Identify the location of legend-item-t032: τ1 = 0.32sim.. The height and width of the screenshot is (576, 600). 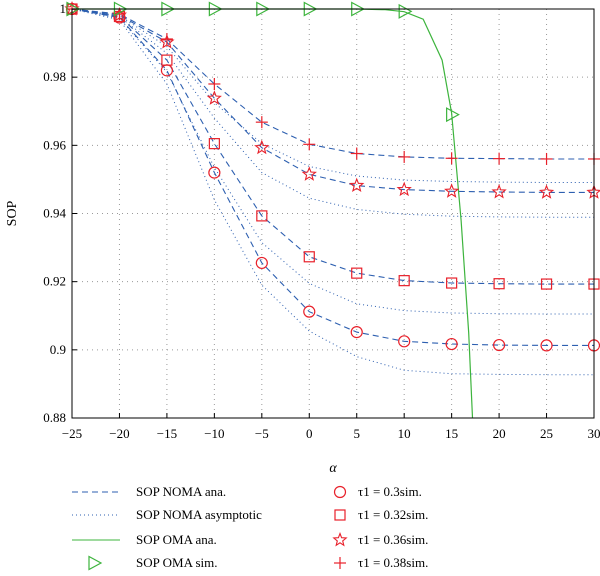
(381, 514).